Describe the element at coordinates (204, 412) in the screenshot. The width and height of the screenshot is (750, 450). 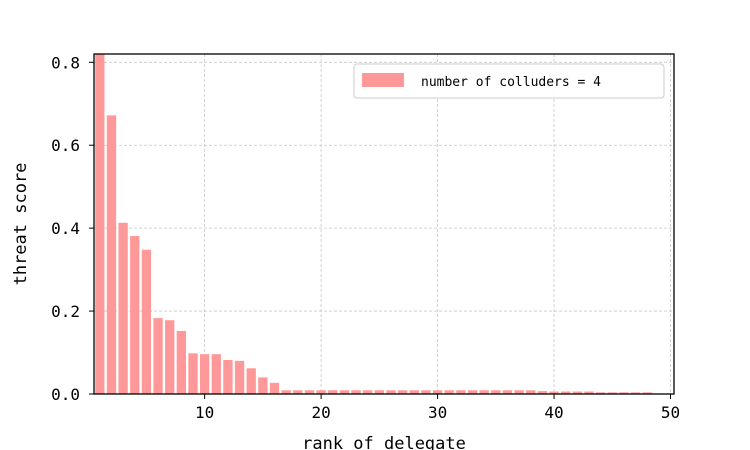
I see `x-tick-label: 10` at that location.